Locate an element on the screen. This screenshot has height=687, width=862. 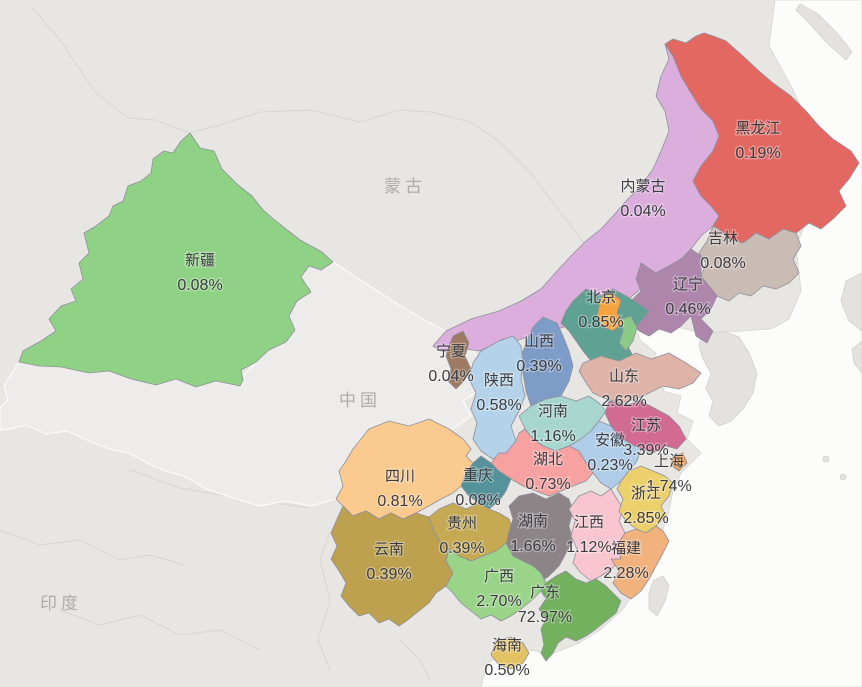
province-jilin is located at coordinates (750, 263).